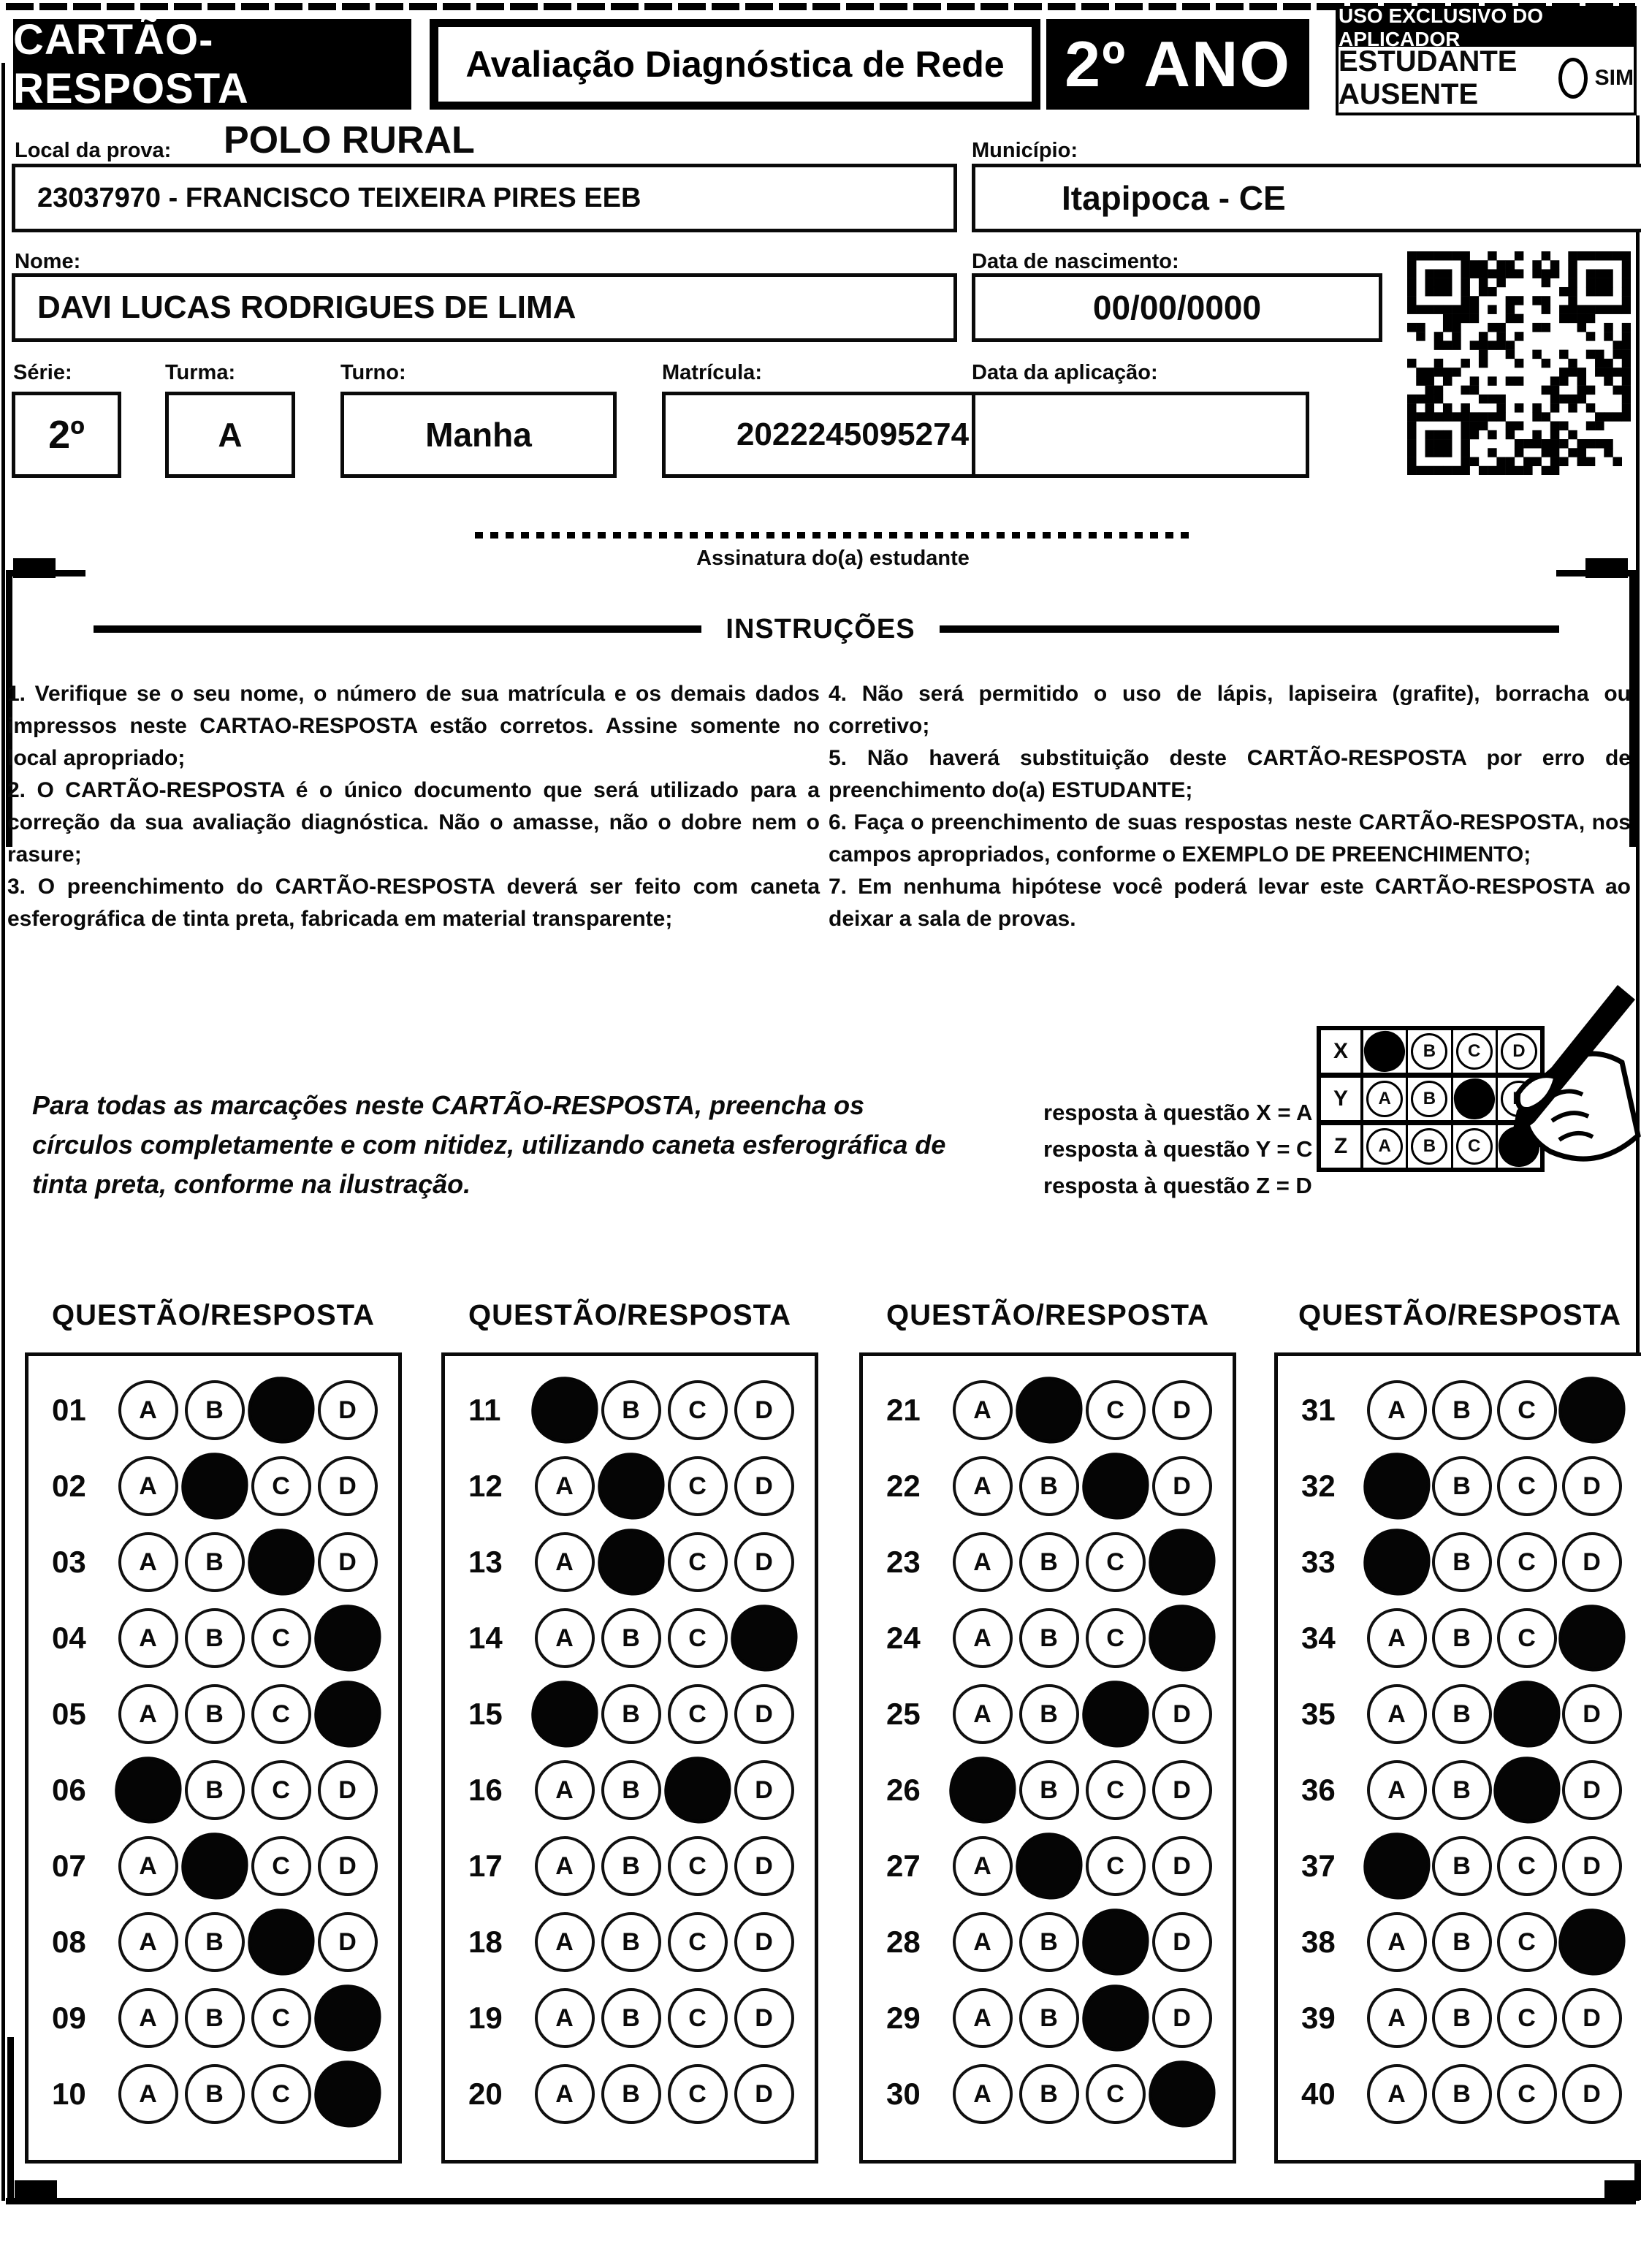 Image resolution: width=1641 pixels, height=2268 pixels. Describe the element at coordinates (764, 1486) in the screenshot. I see `bubble-q12-D: D` at that location.